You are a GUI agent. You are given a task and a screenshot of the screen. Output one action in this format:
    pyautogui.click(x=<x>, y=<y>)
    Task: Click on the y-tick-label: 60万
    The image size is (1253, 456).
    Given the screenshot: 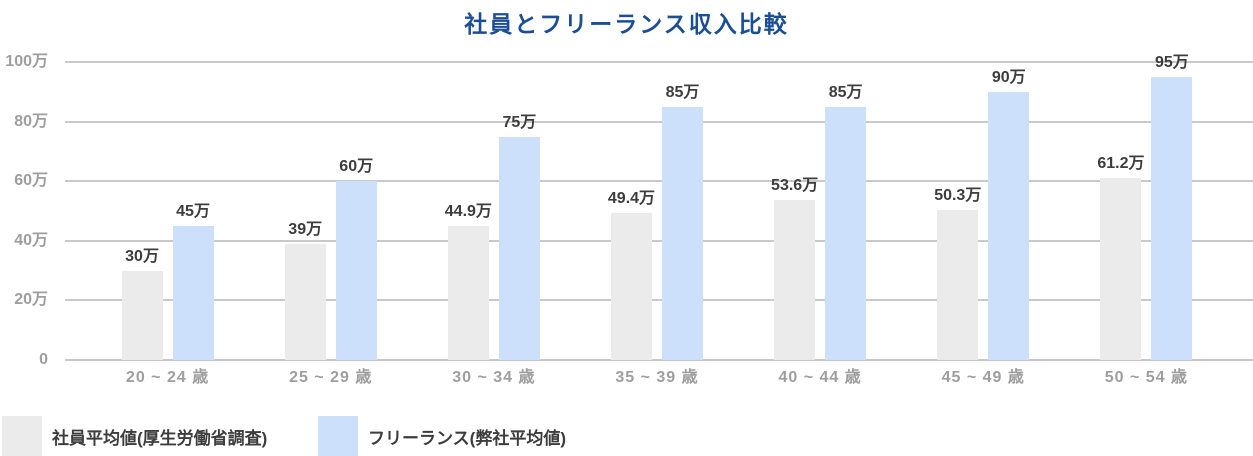 What is the action you would take?
    pyautogui.click(x=31, y=181)
    